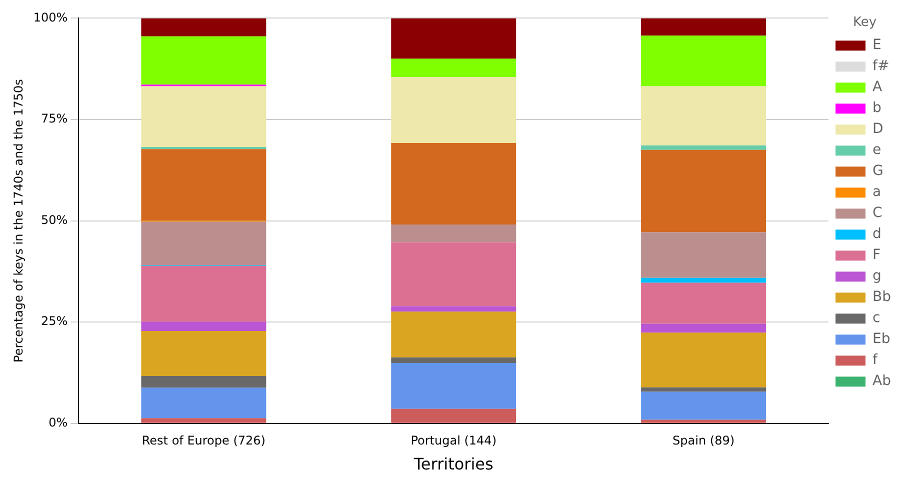 The width and height of the screenshot is (913, 487). Describe the element at coordinates (877, 192) in the screenshot. I see `legend-label: a` at that location.